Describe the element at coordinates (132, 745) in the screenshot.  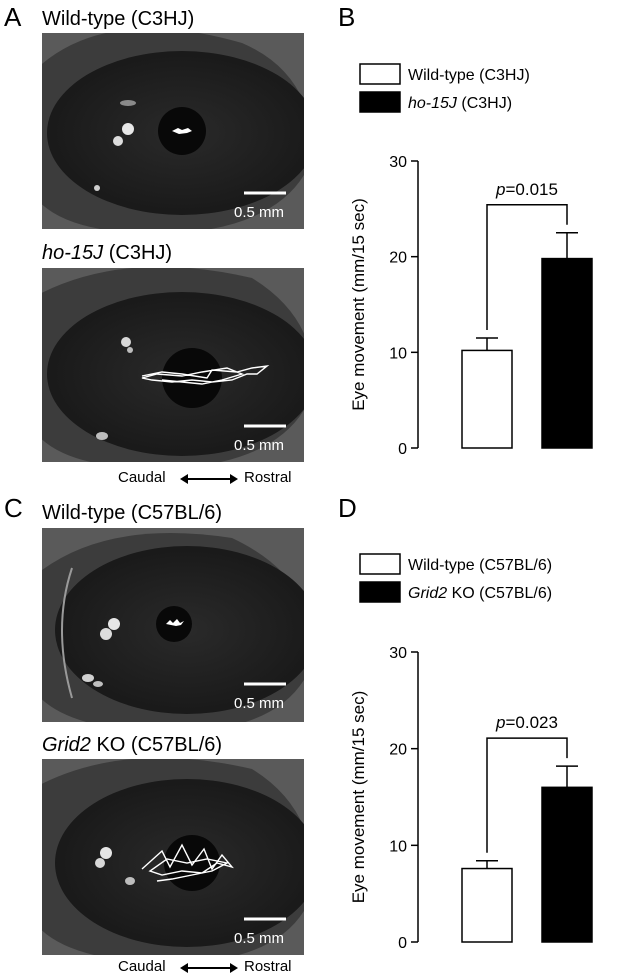
I see `panel-c-title-bottom: Grid2 KO (C57BL/6)` at that location.